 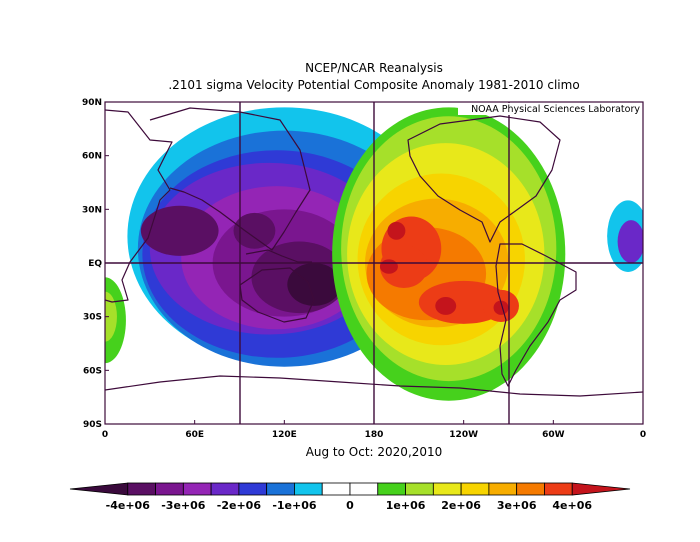 What do you see at coordinates (92, 425) in the screenshot?
I see `y-tick-label: 90S` at bounding box center [92, 425].